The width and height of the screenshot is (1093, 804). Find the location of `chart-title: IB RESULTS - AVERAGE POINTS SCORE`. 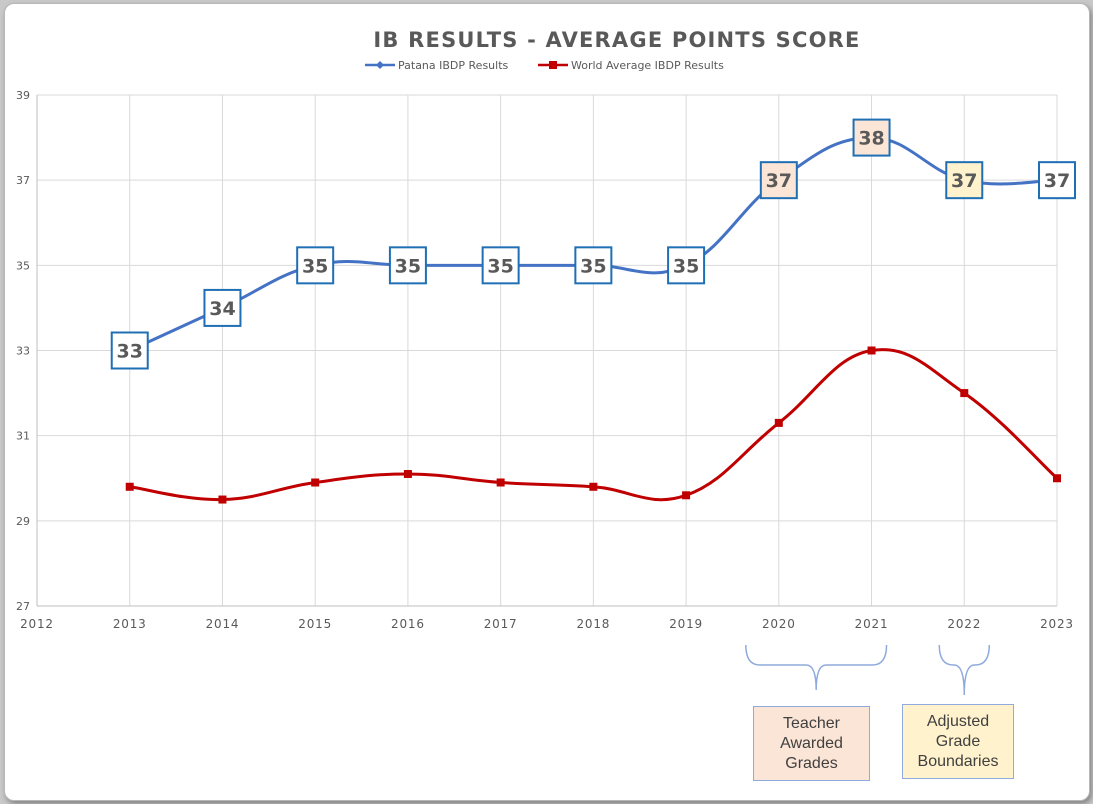

chart-title: IB RESULTS - AVERAGE POINTS SCORE is located at coordinates (616, 40).